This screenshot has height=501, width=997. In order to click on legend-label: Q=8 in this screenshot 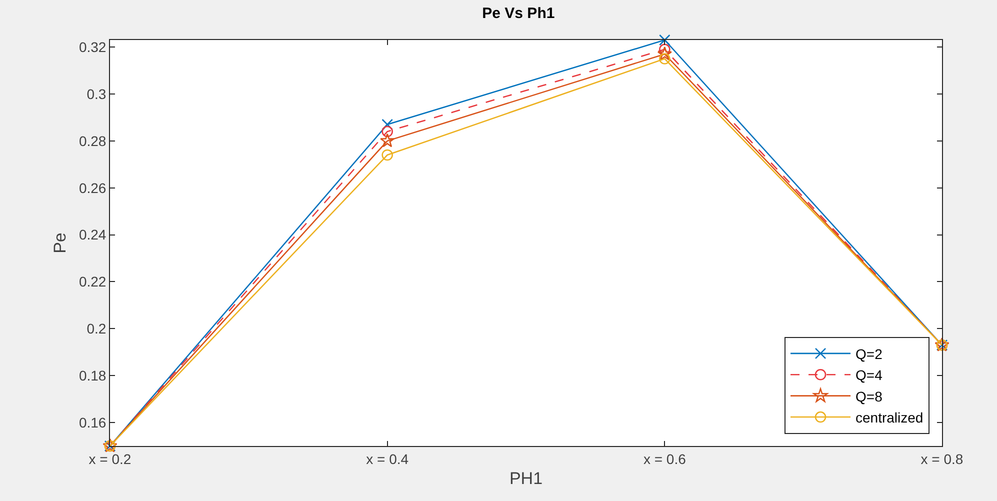, I will do `click(869, 396)`.